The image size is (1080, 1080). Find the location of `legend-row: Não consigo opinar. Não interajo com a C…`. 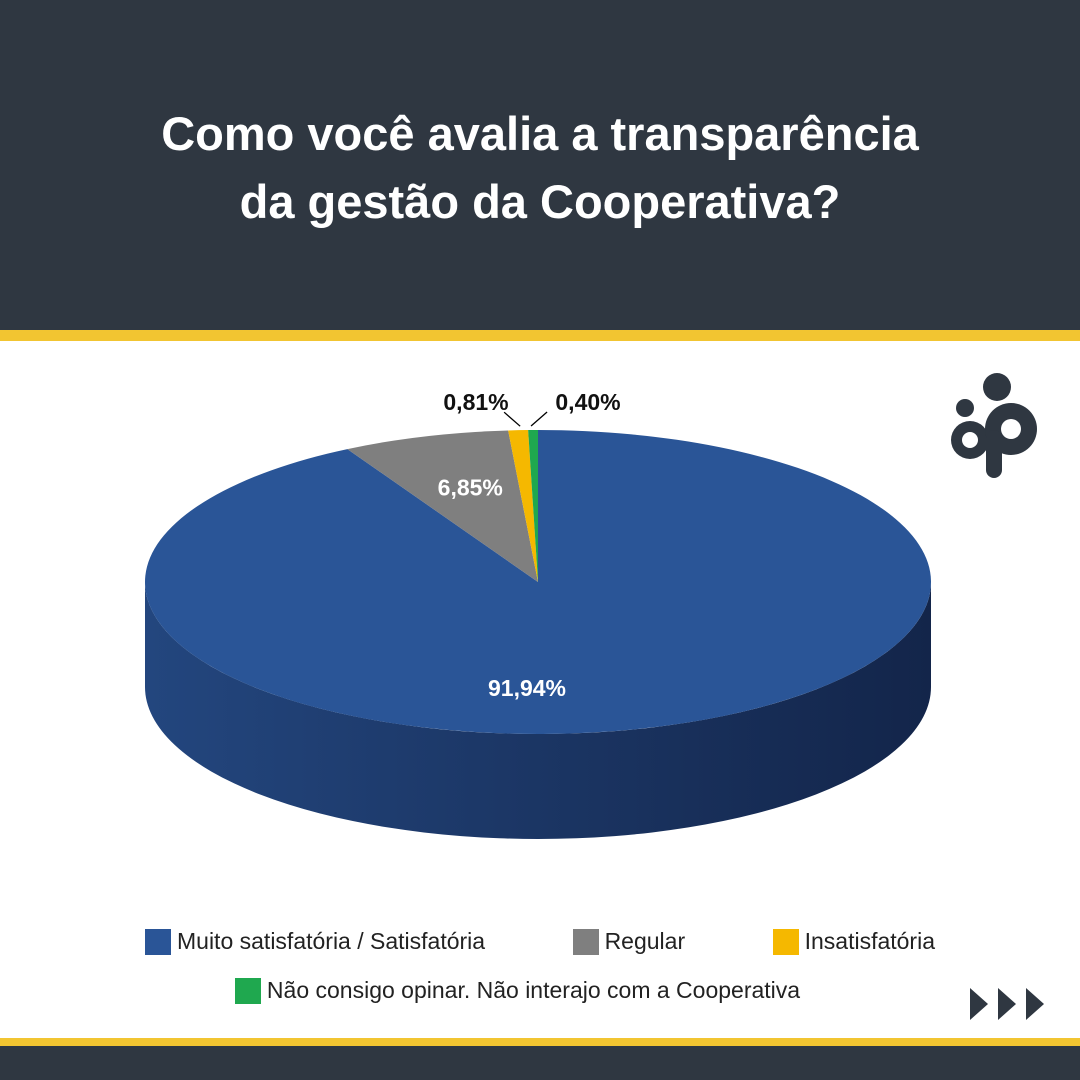

legend-row: Não consigo opinar. Não interajo com a C… is located at coordinates (540, 990).